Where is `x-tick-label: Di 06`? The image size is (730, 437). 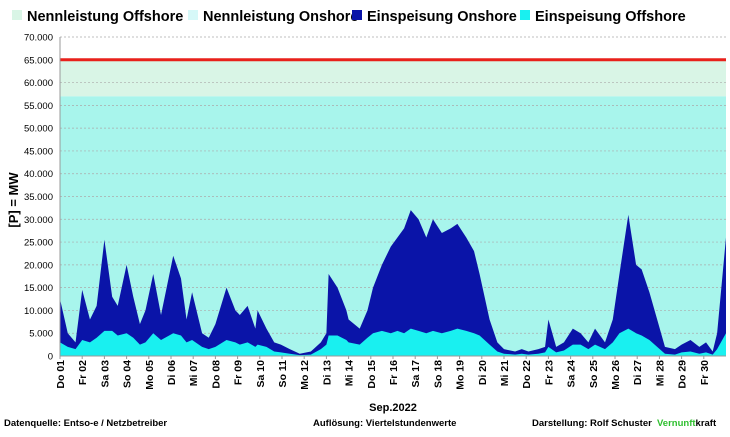 x-tick-label: Di 06 is located at coordinates (172, 372).